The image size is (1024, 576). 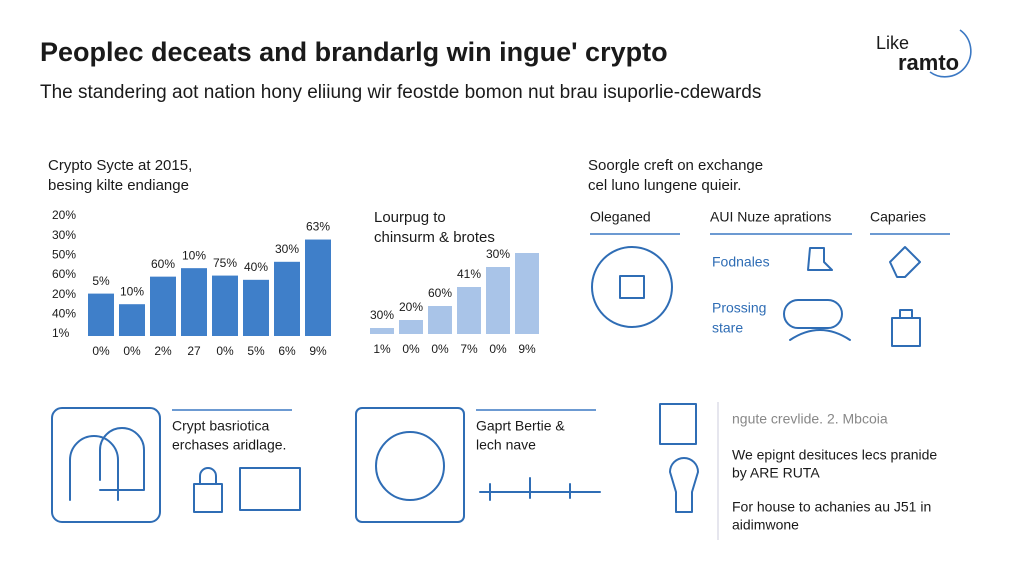 I want to click on annotation: 75%, so click(x=225, y=263).